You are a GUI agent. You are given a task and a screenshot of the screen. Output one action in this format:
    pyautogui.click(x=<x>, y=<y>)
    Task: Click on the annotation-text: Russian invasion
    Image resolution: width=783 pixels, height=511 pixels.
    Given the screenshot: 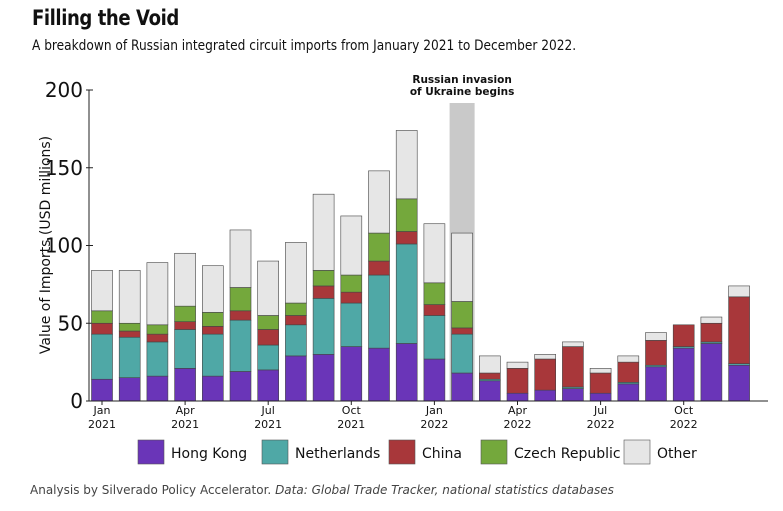 What is the action you would take?
    pyautogui.click(x=461, y=80)
    